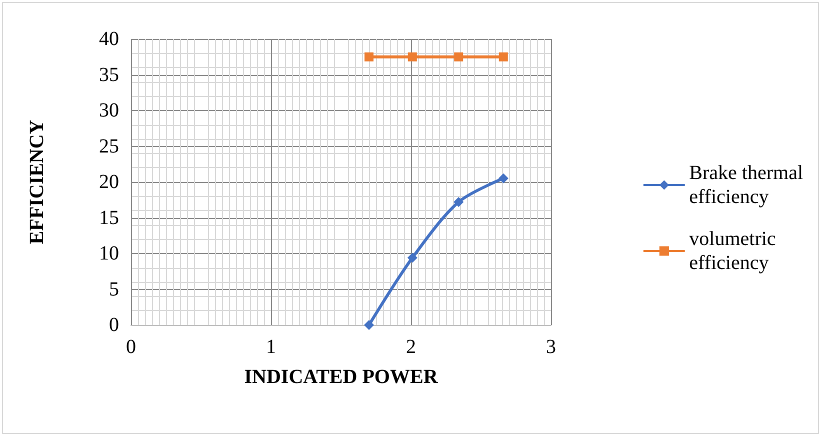 The height and width of the screenshot is (436, 821). I want to click on y-tick-label: 5, so click(114, 289).